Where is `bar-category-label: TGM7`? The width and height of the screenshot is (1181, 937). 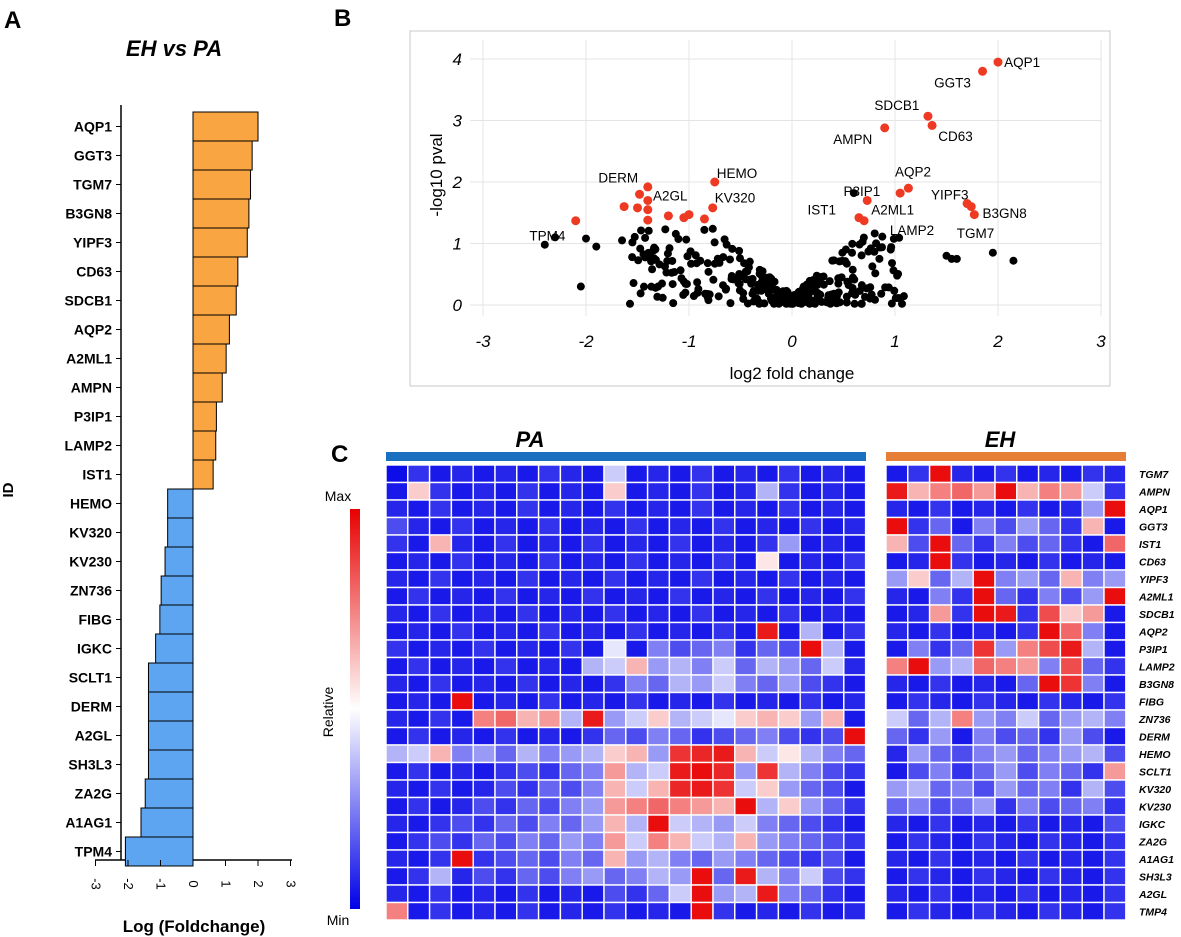
bar-category-label: TGM7 is located at coordinates (92, 185).